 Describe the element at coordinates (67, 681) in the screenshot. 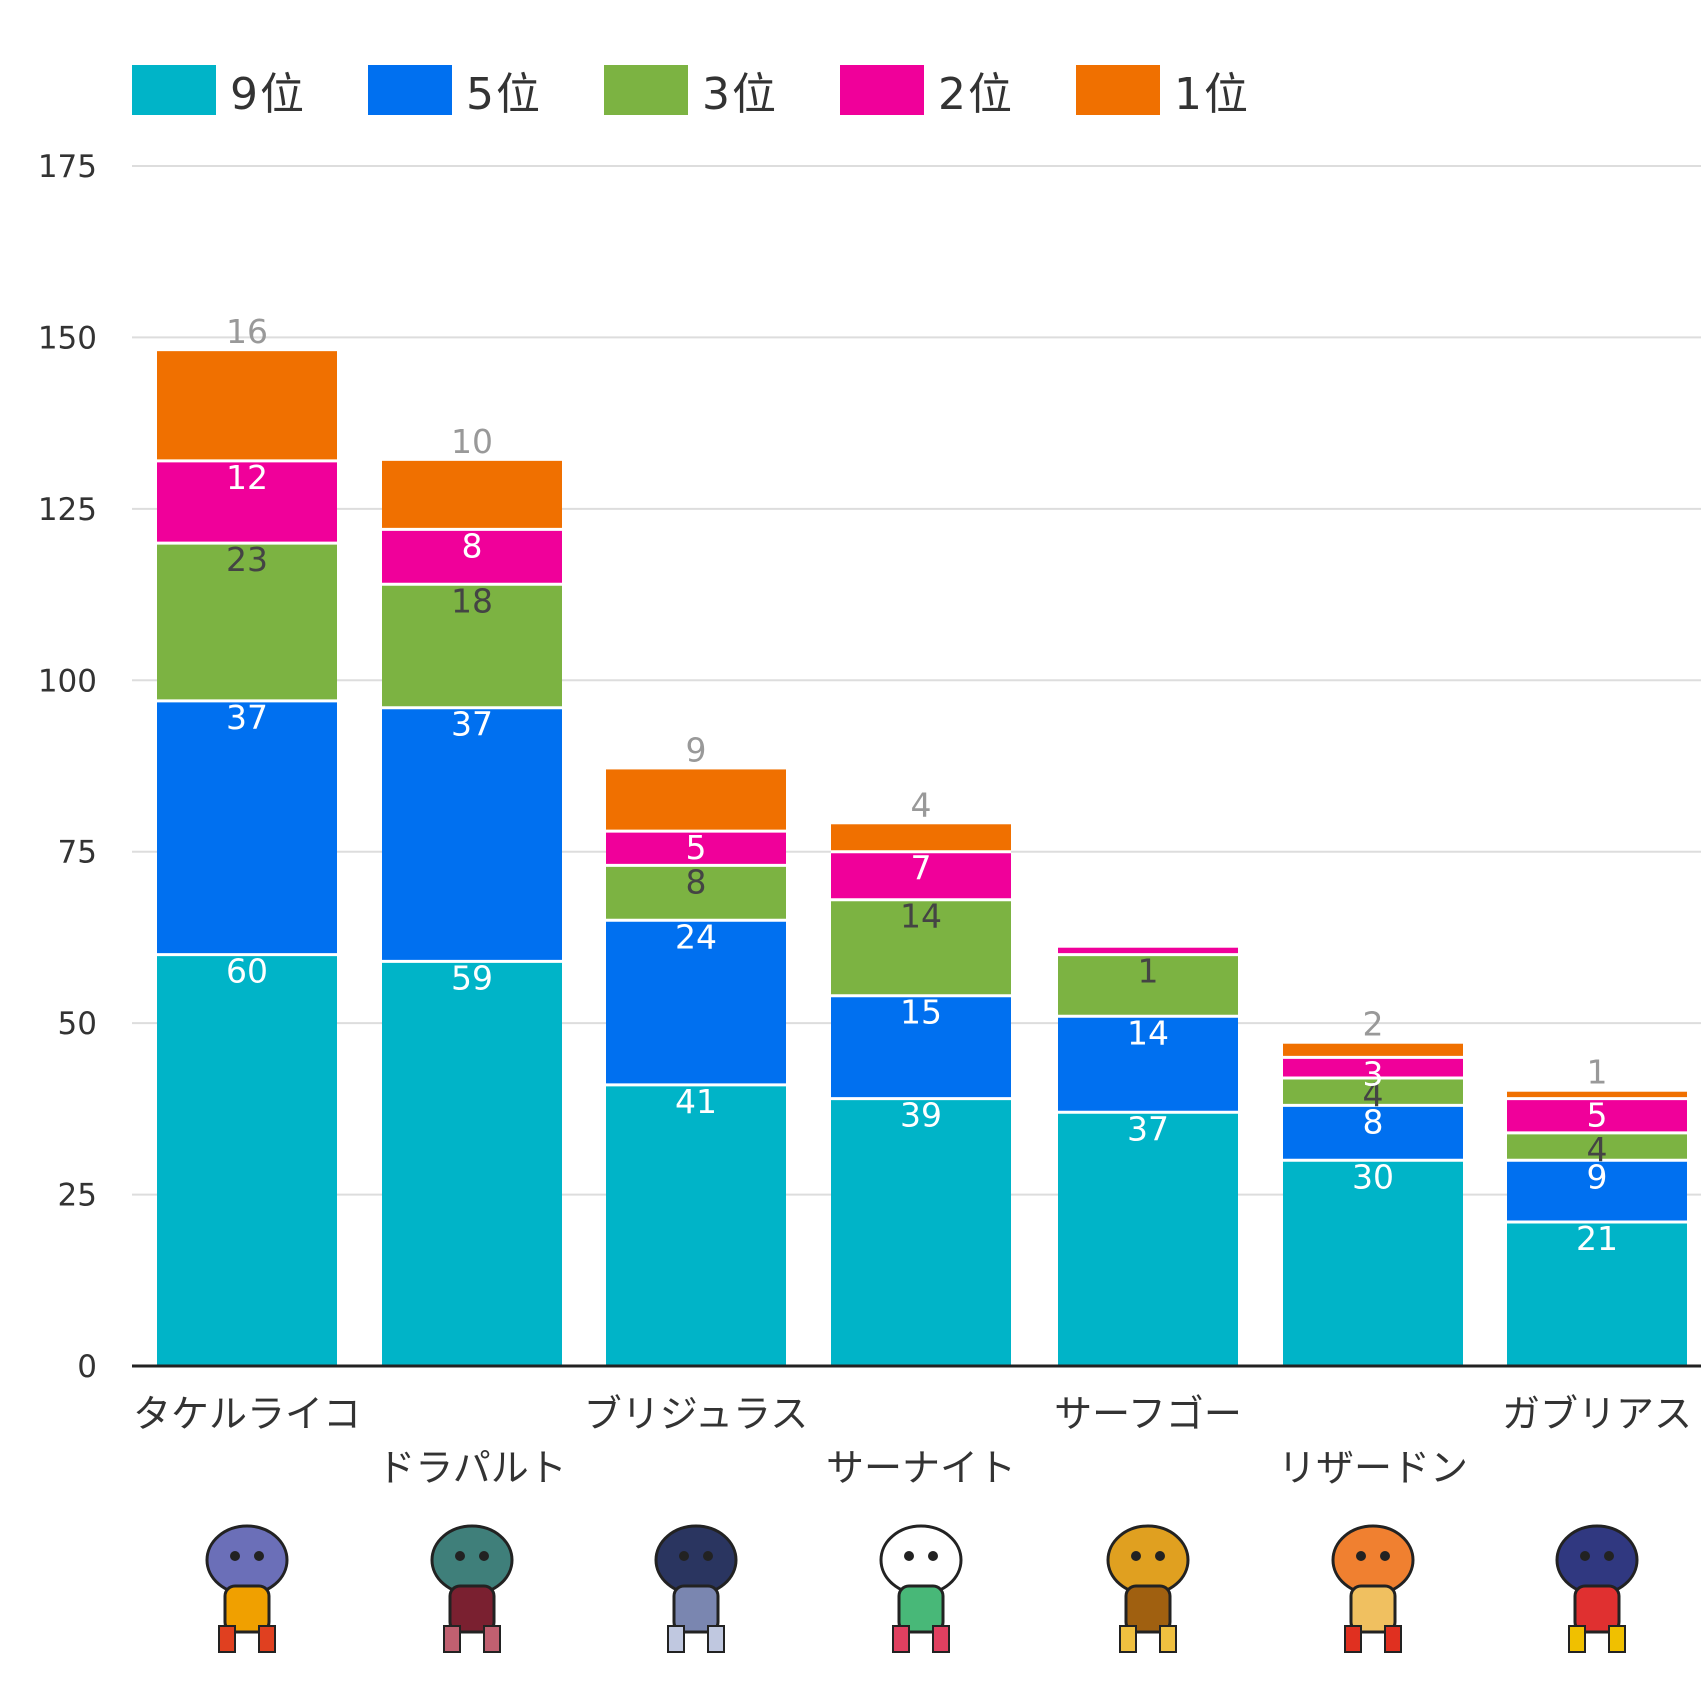

I see `y-tick-label: 100` at that location.